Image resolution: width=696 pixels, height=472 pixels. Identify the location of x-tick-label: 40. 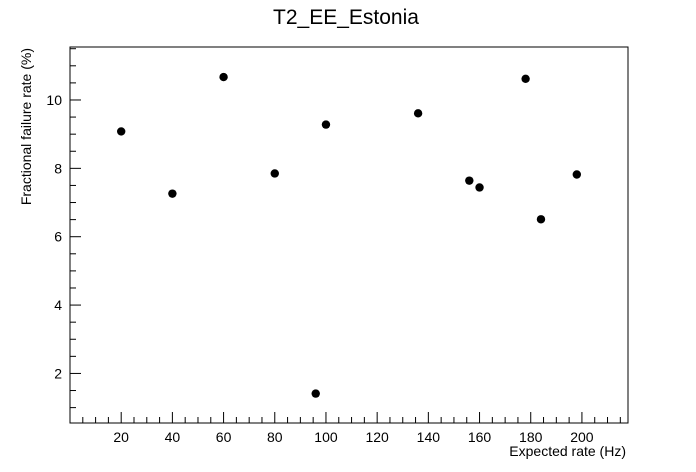
(173, 437).